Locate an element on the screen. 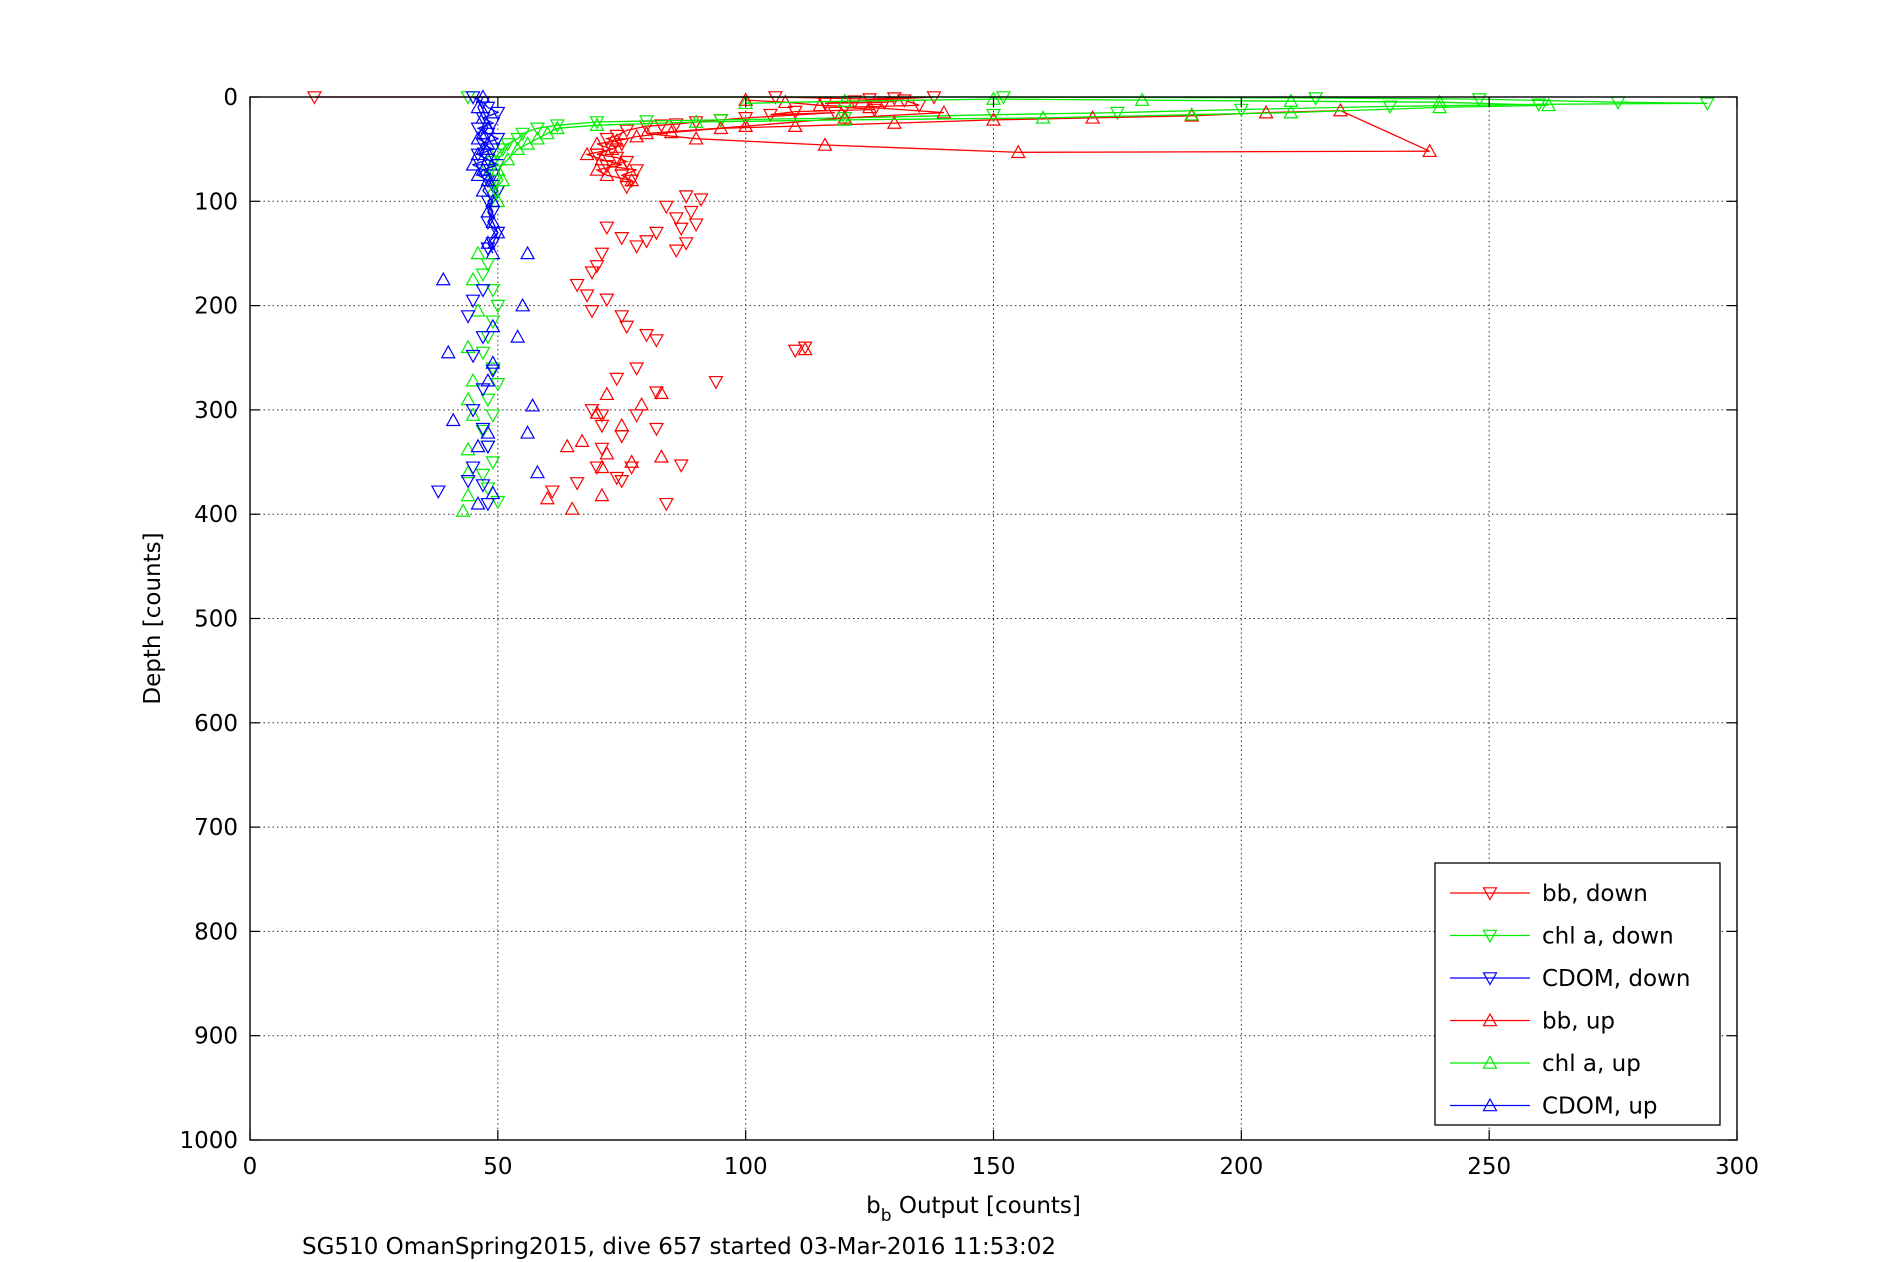  x-tick-label: 50 is located at coordinates (497, 1167).